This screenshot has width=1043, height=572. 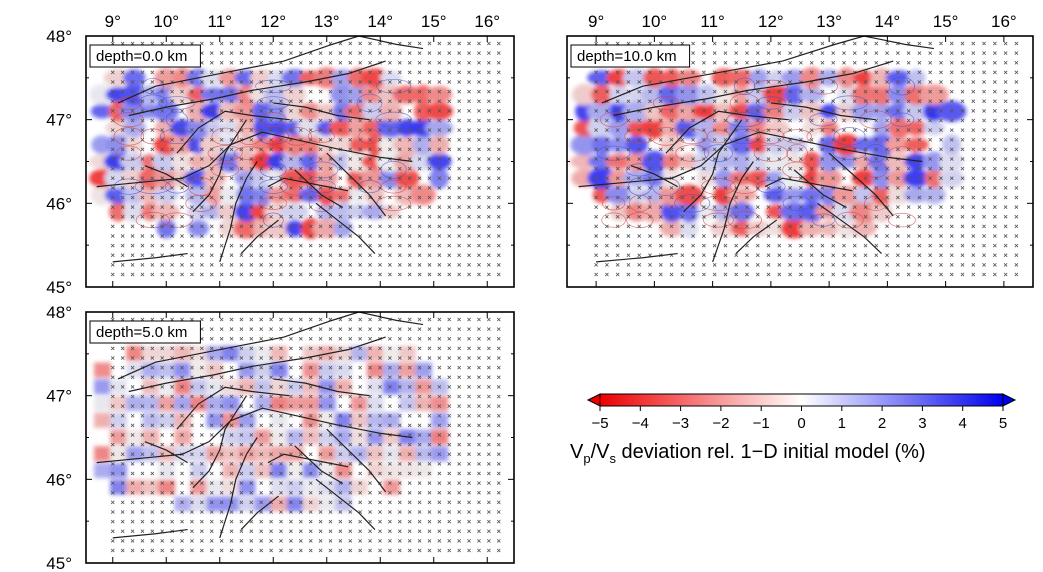 I want to click on fault-lines, so click(x=260, y=149).